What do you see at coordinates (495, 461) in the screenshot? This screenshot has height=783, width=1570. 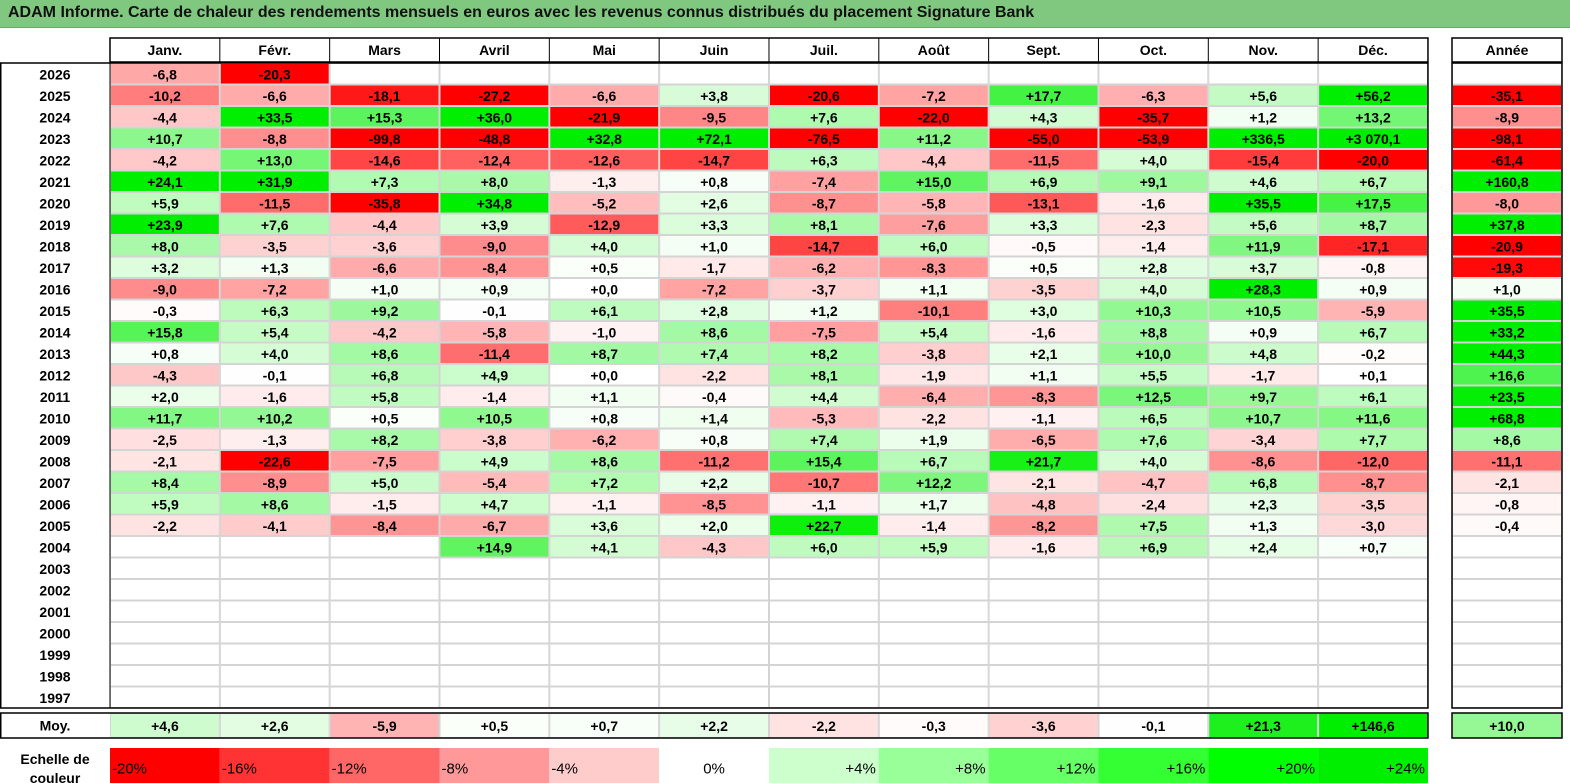 I see `heat-cell-label: +4,9` at bounding box center [495, 461].